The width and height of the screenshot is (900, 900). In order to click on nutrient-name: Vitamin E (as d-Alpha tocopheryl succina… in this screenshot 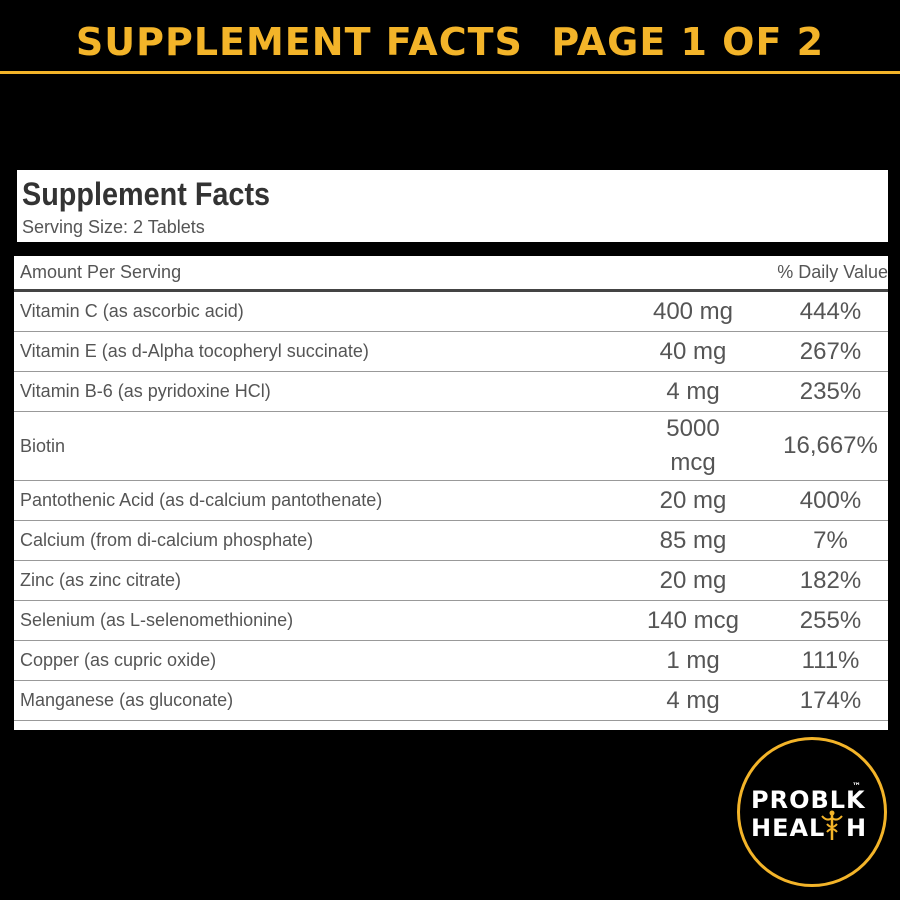, I will do `click(194, 351)`.